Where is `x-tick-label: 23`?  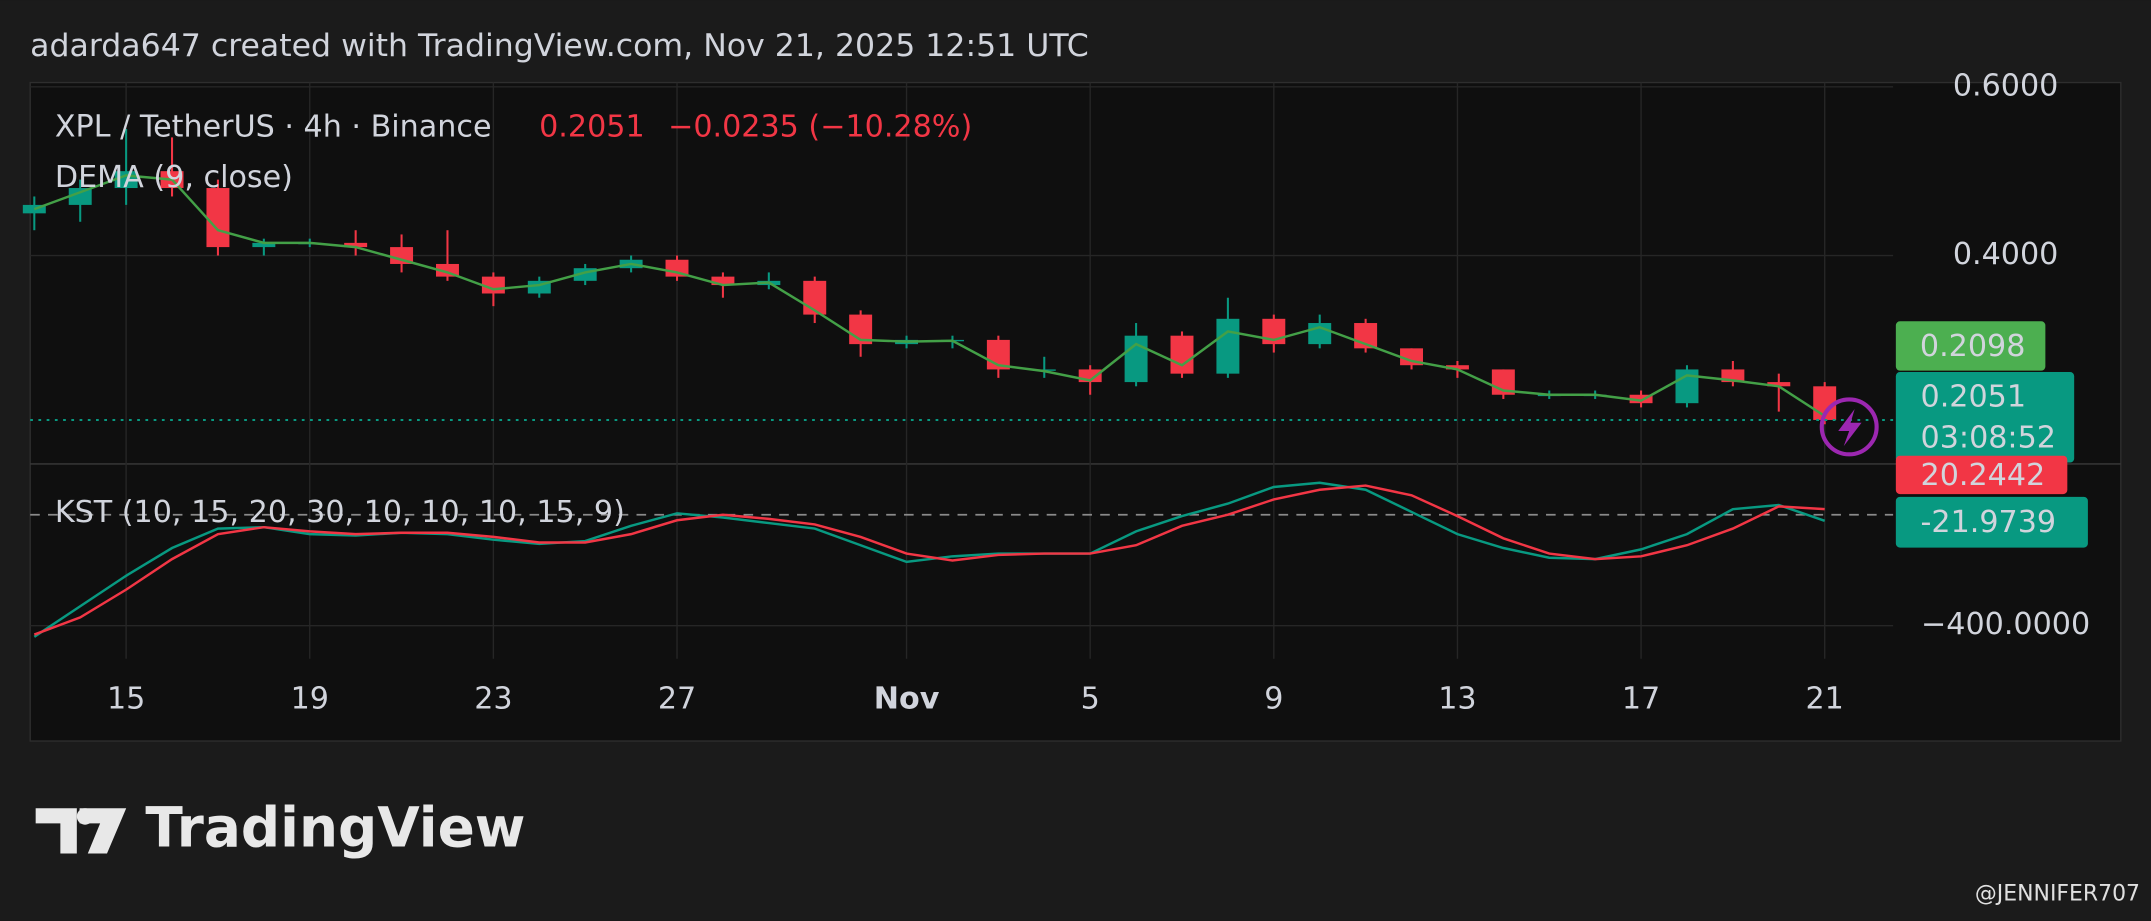 x-tick-label: 23 is located at coordinates (493, 698).